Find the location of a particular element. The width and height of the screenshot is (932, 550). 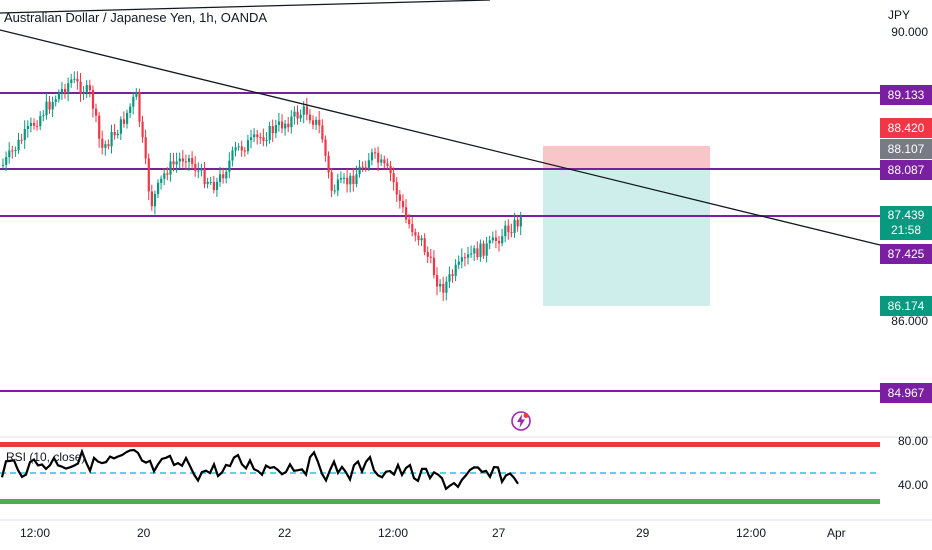

bar-countdown: 21:58 is located at coordinates (906, 230).